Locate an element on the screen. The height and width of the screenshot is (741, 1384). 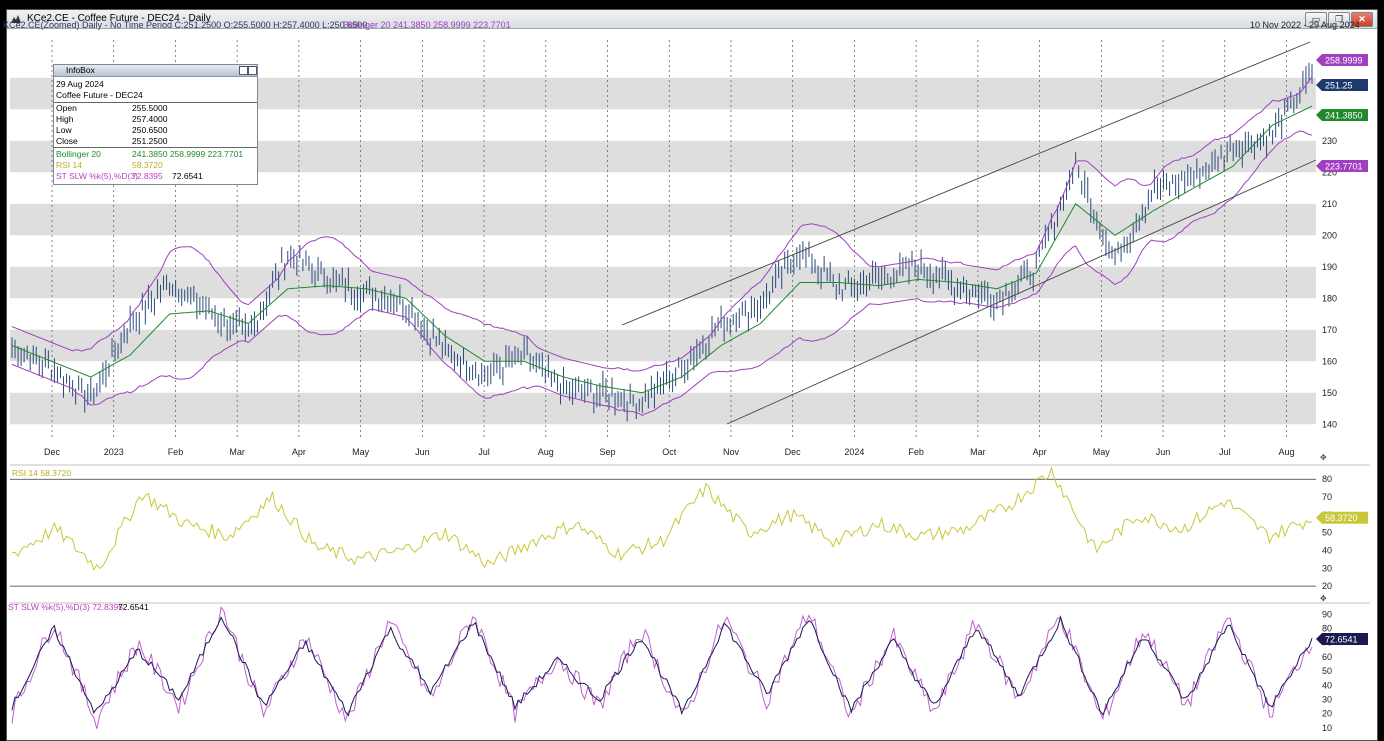
price-tick-label: 150 is located at coordinates (1329, 393).